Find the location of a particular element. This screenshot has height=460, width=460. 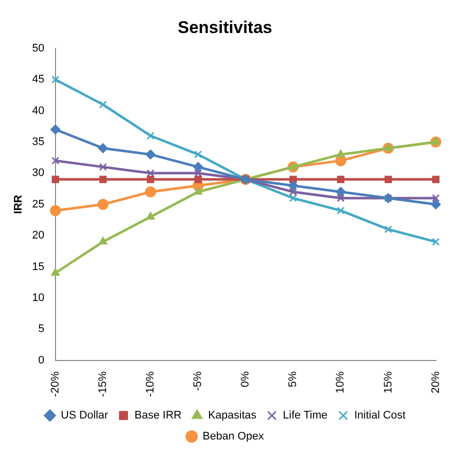

y-tick-label: 10 is located at coordinates (38, 298).